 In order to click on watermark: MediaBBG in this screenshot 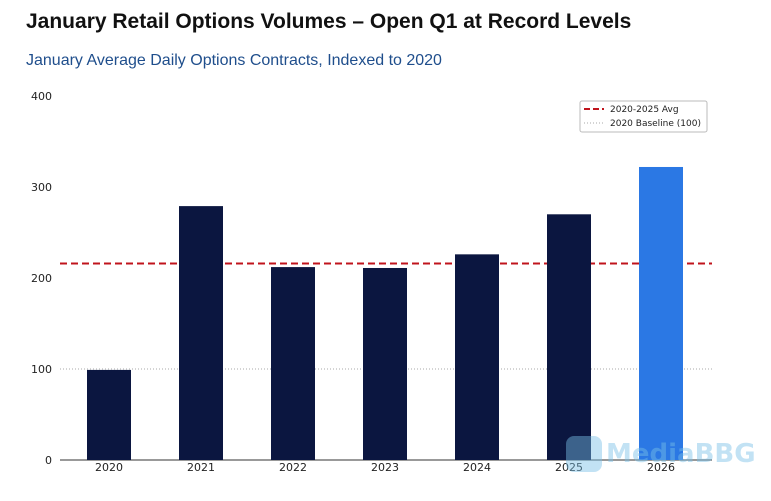, I will do `click(661, 454)`.